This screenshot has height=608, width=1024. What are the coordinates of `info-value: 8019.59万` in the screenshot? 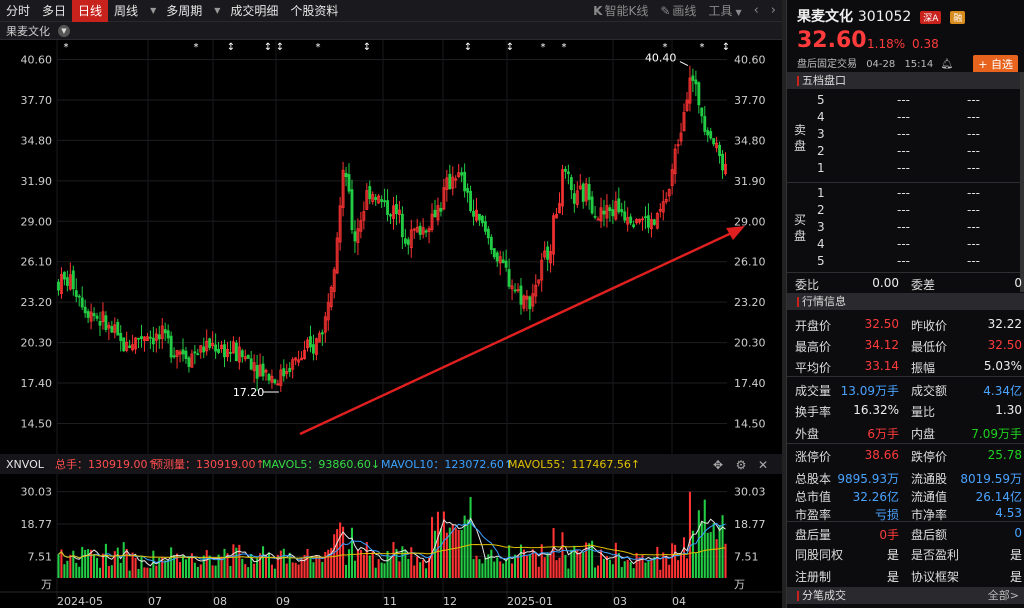 It's located at (991, 479).